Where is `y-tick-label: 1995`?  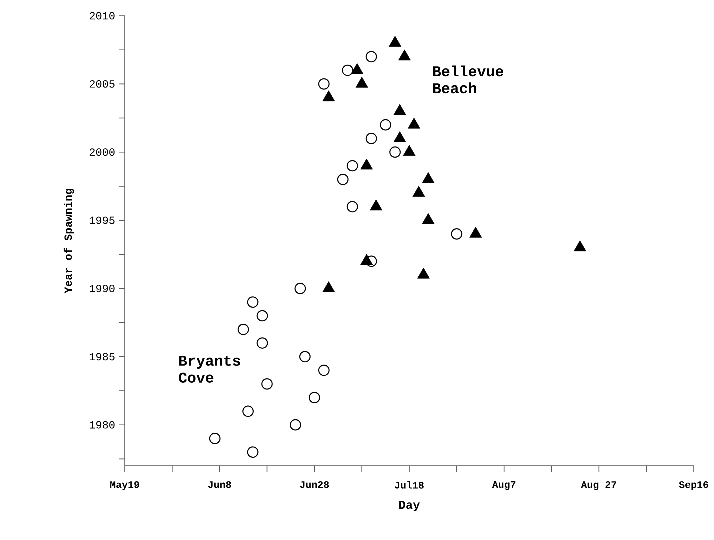
y-tick-label: 1995 is located at coordinates (102, 220).